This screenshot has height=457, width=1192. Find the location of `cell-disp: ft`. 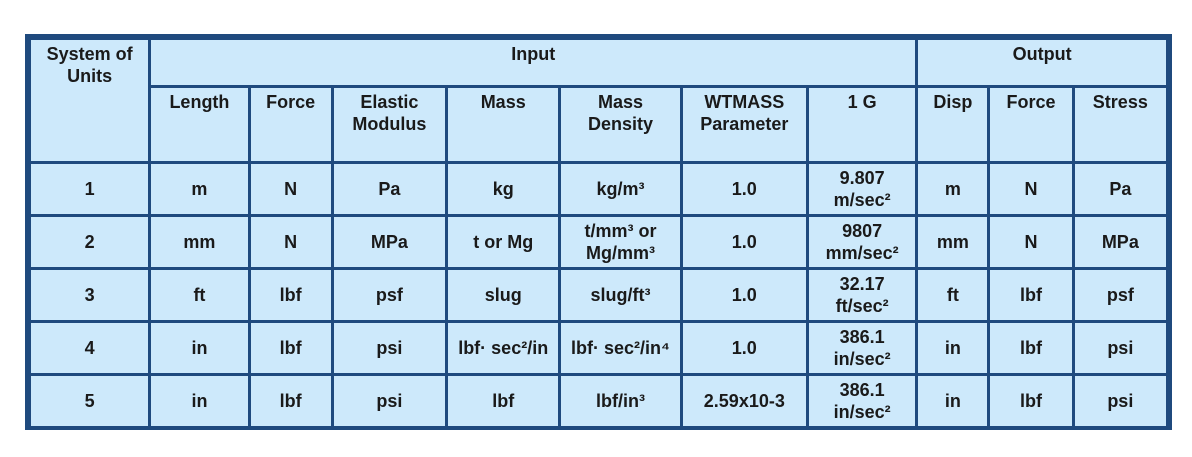

cell-disp: ft is located at coordinates (953, 295).